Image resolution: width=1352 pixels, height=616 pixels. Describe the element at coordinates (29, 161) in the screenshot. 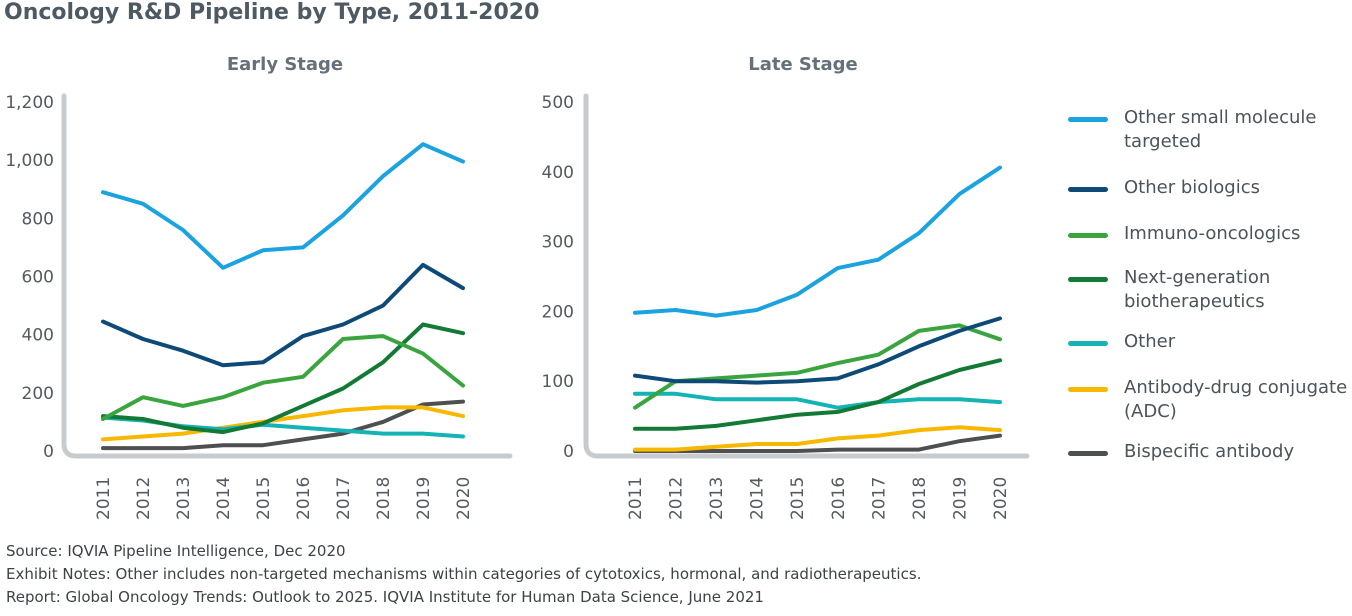

I see `y-tick-label: 1,000` at that location.